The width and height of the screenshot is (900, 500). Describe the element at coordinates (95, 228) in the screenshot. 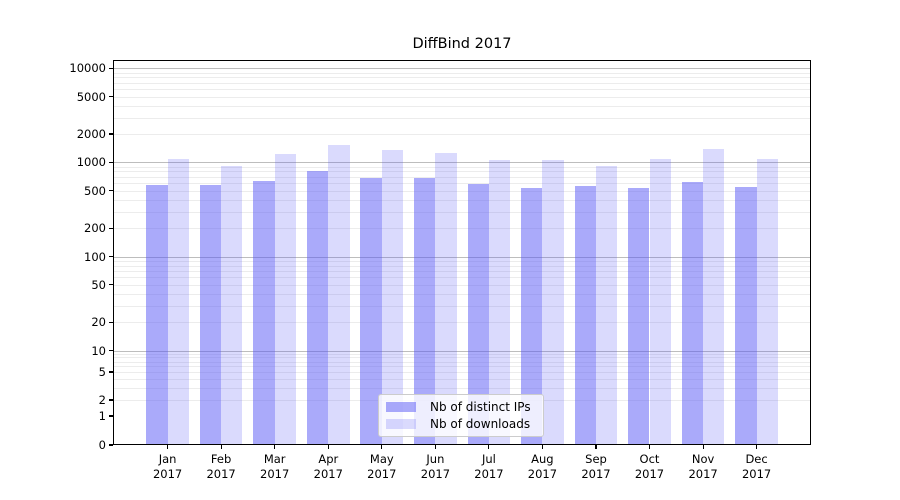

I see `y-tick-label: 200` at that location.